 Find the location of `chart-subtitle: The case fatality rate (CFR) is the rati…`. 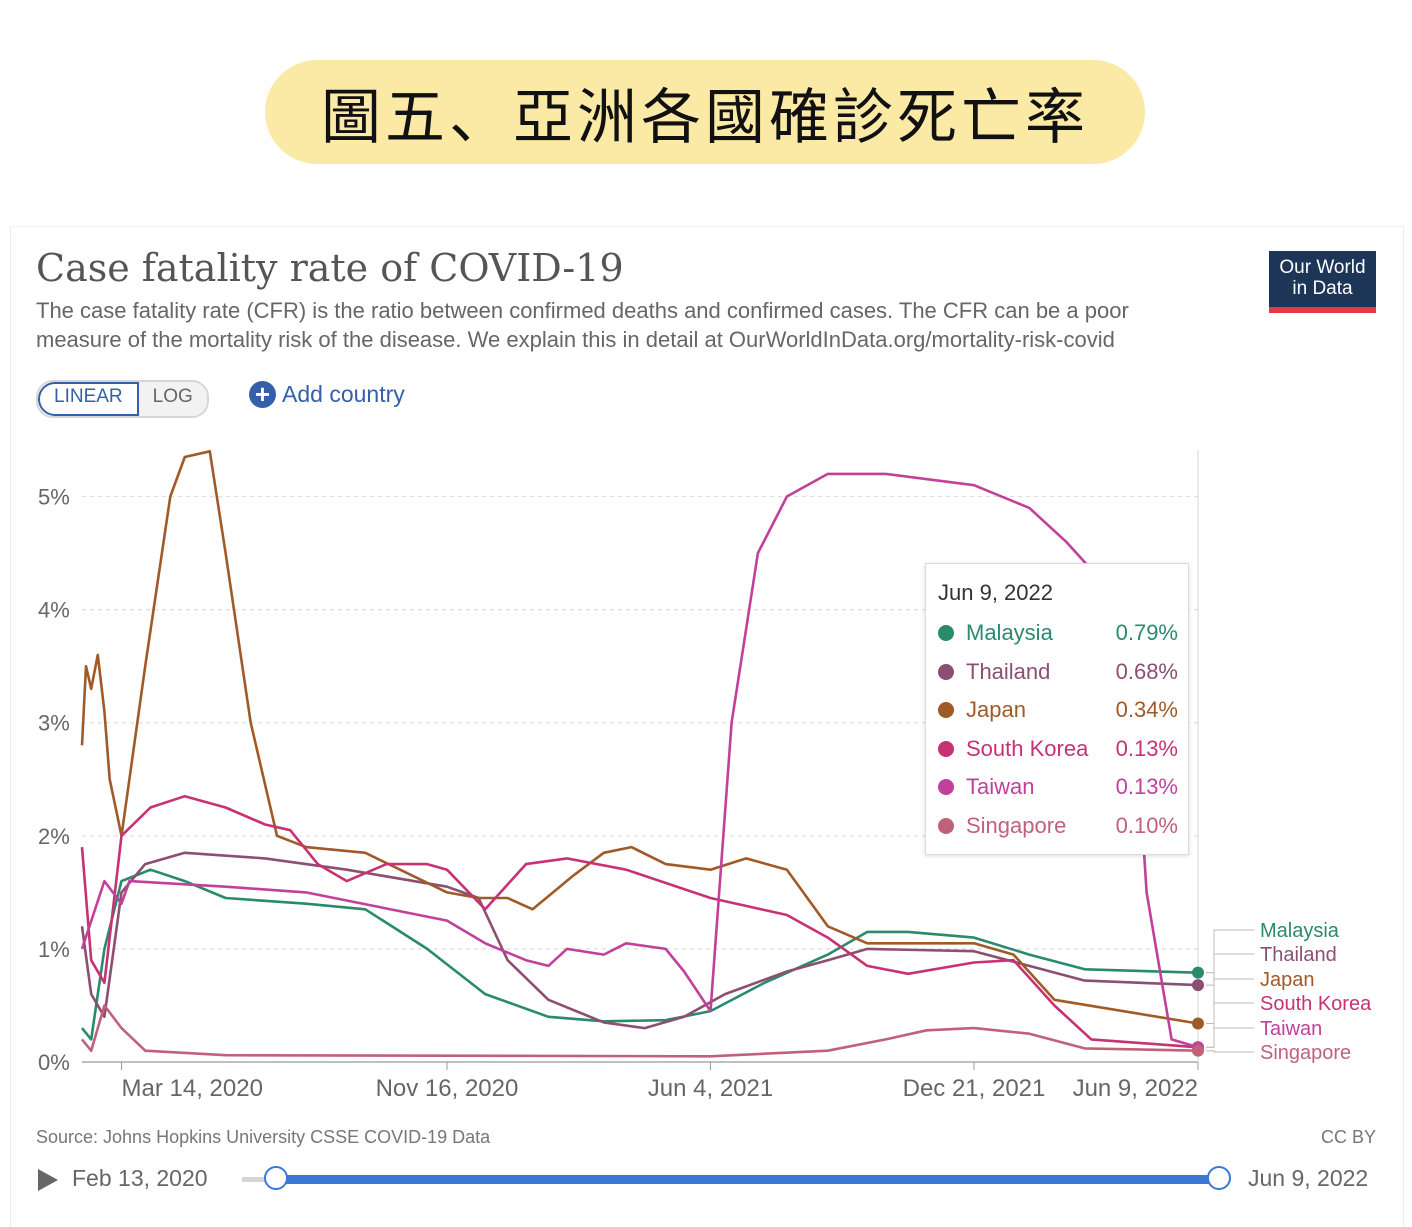

chart-subtitle: The case fatality rate (CFR) is the rati… is located at coordinates (582, 325).